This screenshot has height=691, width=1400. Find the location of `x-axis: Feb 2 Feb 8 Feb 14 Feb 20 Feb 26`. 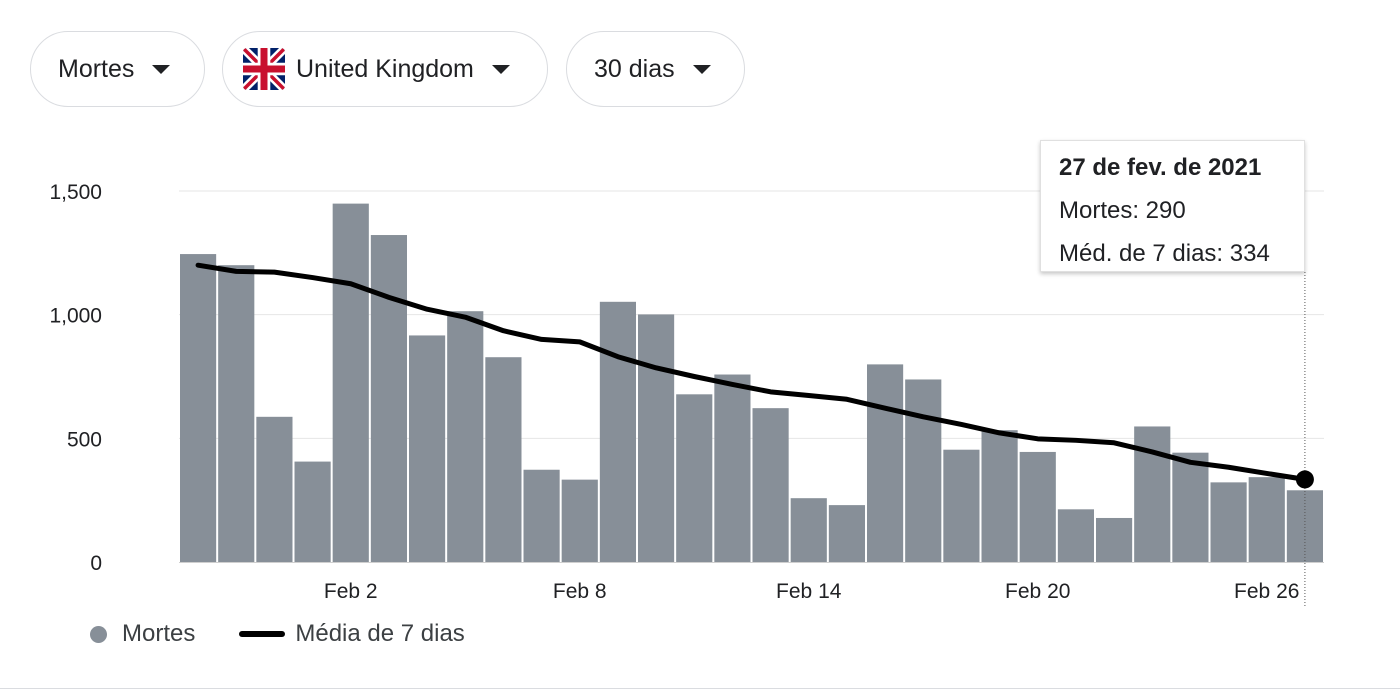

x-axis: Feb 2 Feb 8 Feb 14 Feb 20 Feb 26 is located at coordinates (812, 591).